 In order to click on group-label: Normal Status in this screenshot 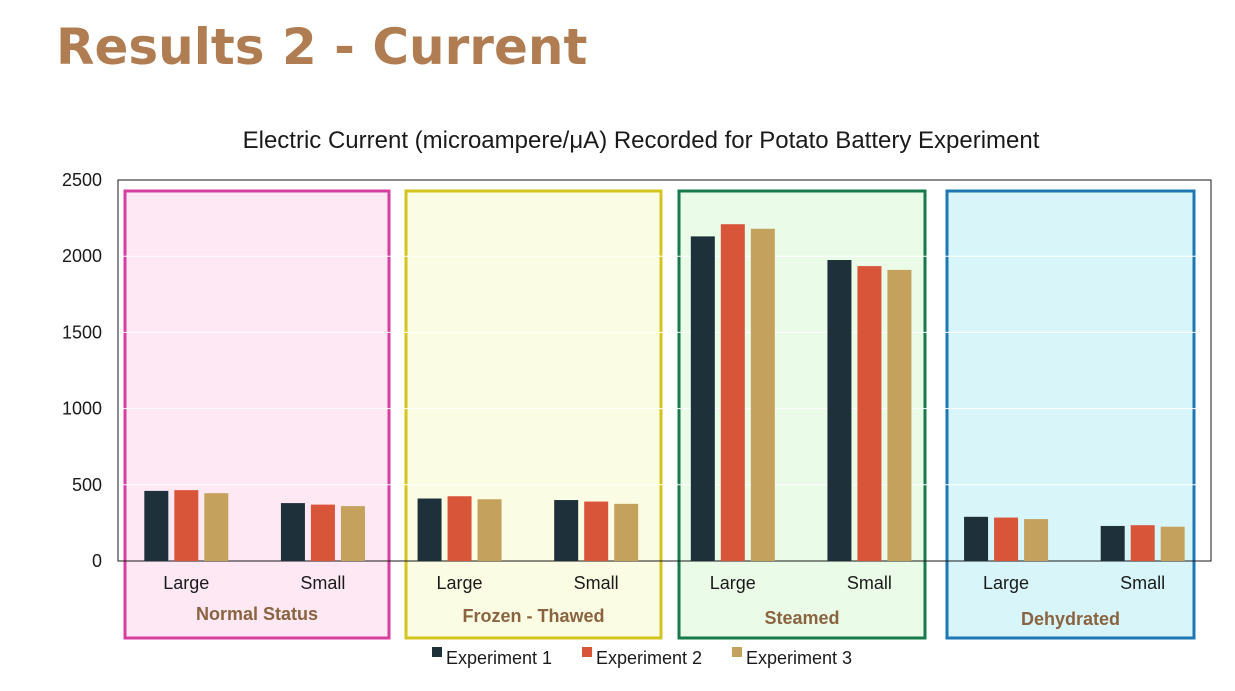, I will do `click(257, 614)`.